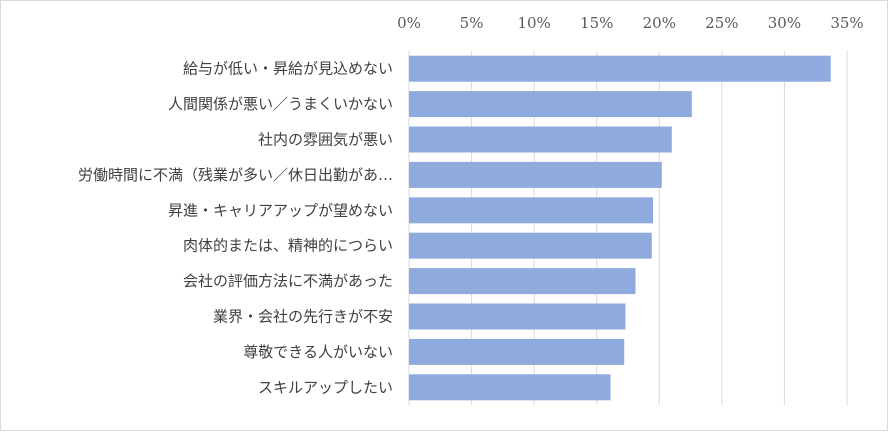 The width and height of the screenshot is (888, 432). I want to click on x-tick-label-1: 5%, so click(472, 23).